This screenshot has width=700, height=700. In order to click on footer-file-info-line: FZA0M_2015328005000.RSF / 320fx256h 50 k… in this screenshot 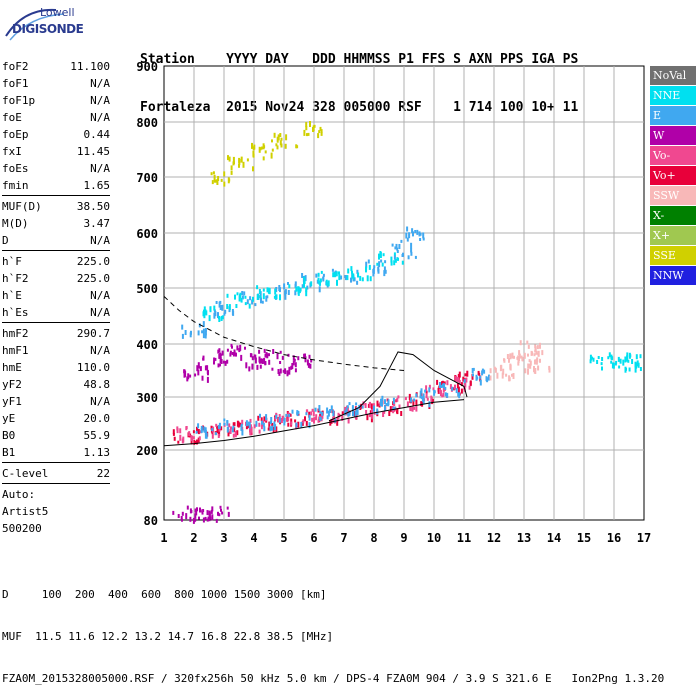, I will do `click(333, 678)`.